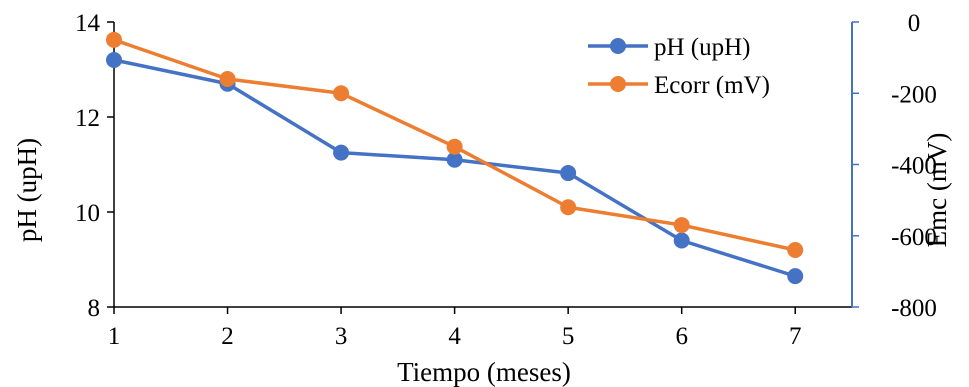 The height and width of the screenshot is (387, 969). What do you see at coordinates (94, 308) in the screenshot?
I see `y-tick-label: 8` at bounding box center [94, 308].